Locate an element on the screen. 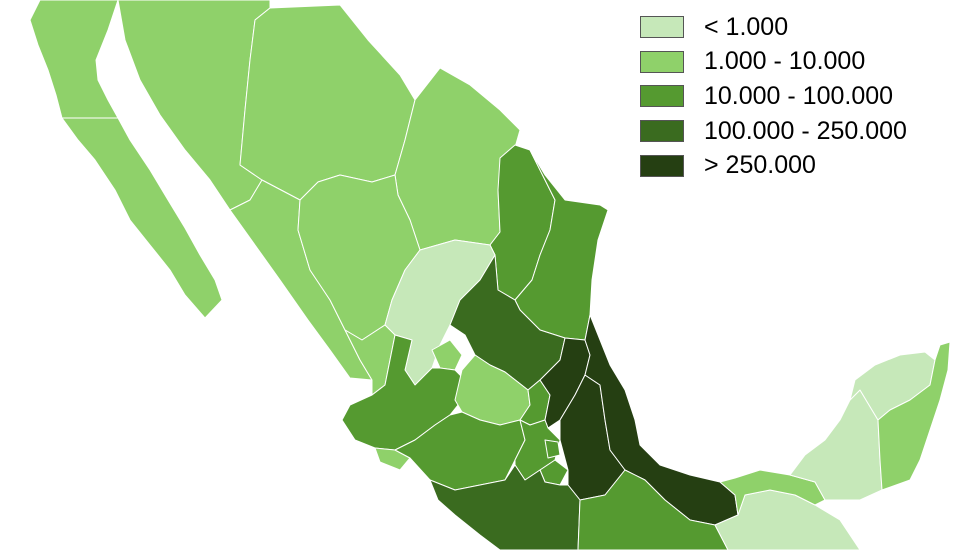 This screenshot has width=960, height=550. aguascalientes is located at coordinates (447, 355).